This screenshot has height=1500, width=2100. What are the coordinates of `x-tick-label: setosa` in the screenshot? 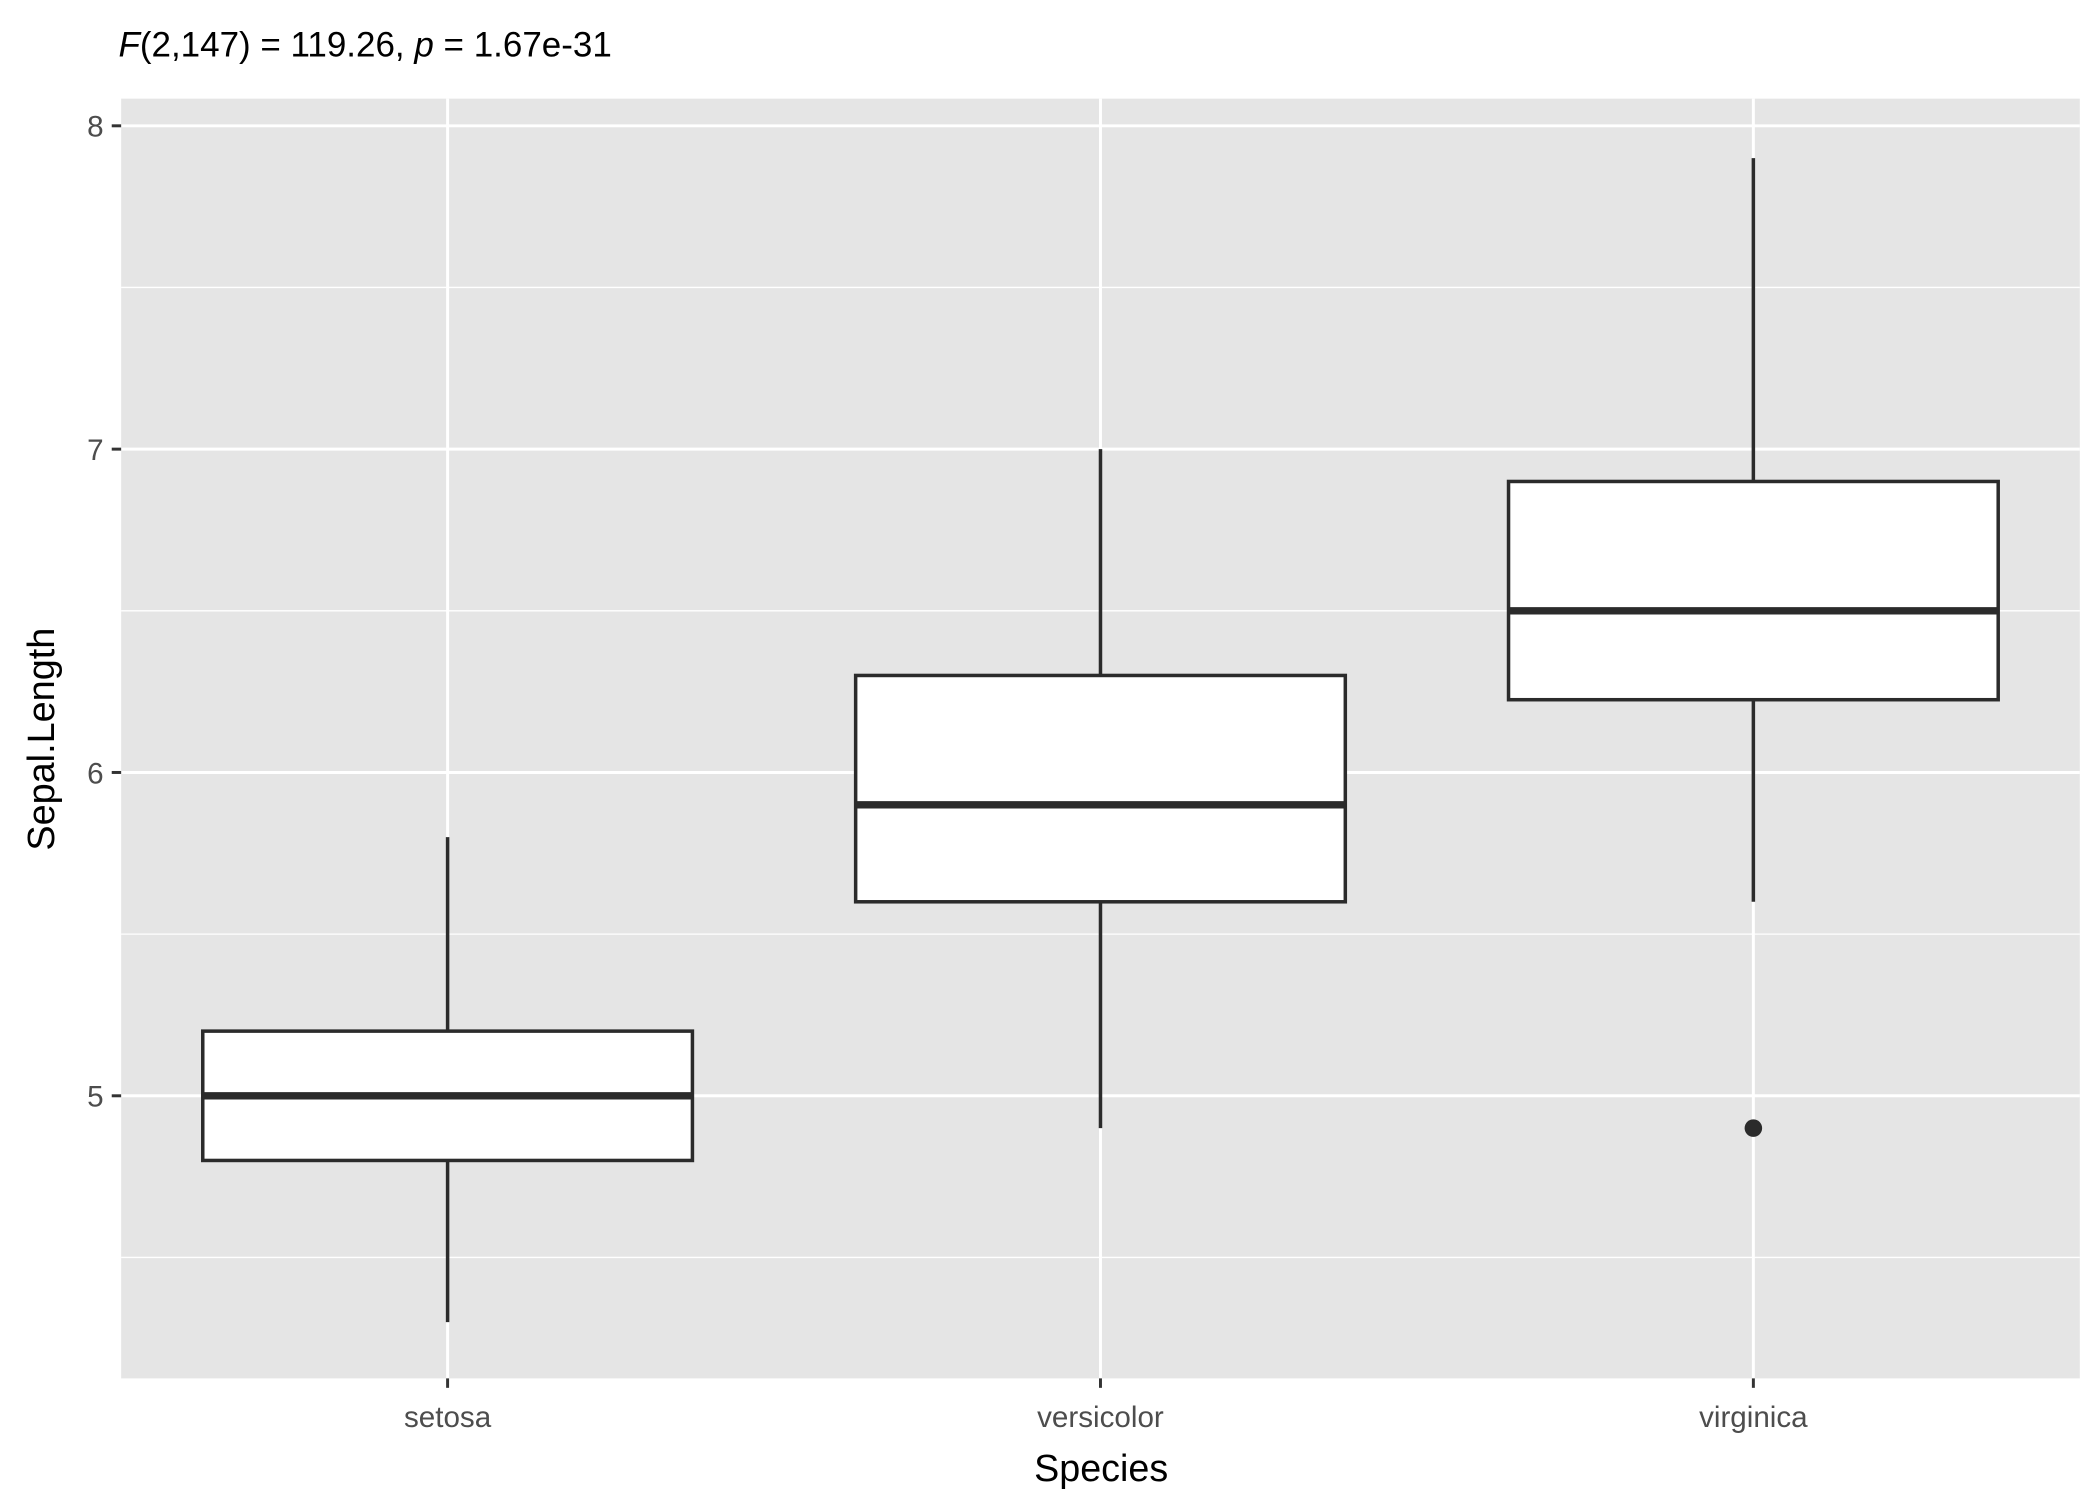 It's located at (448, 1417).